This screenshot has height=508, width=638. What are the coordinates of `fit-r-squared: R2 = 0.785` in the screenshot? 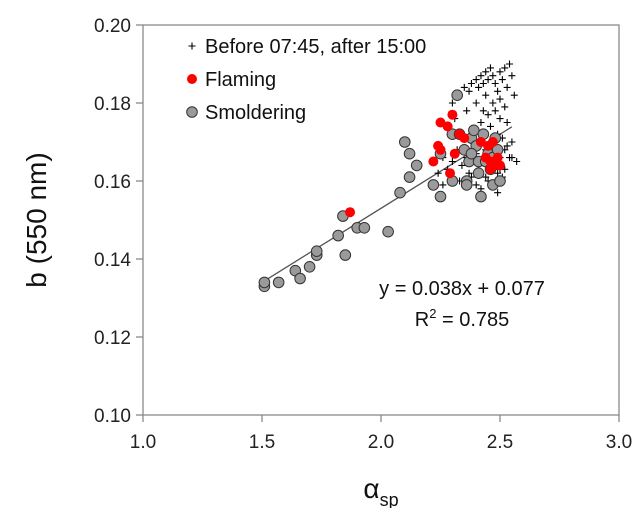 It's located at (462, 318).